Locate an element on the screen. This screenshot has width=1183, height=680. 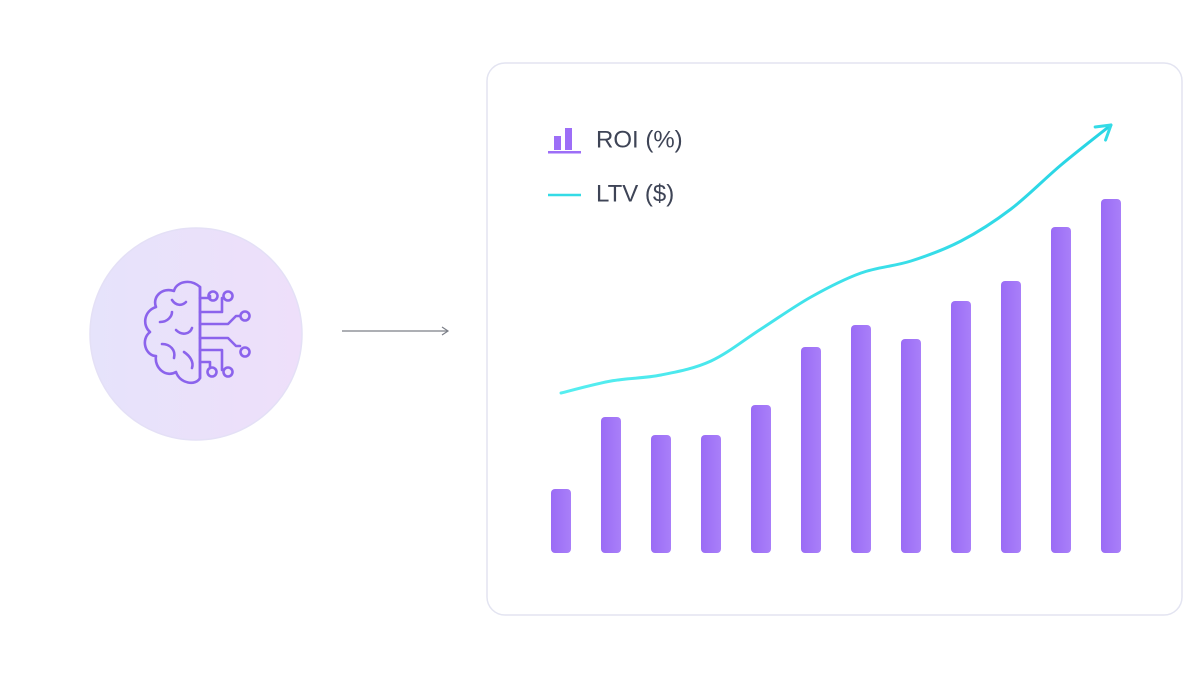
legend-label: ROI (%) is located at coordinates (639, 139).